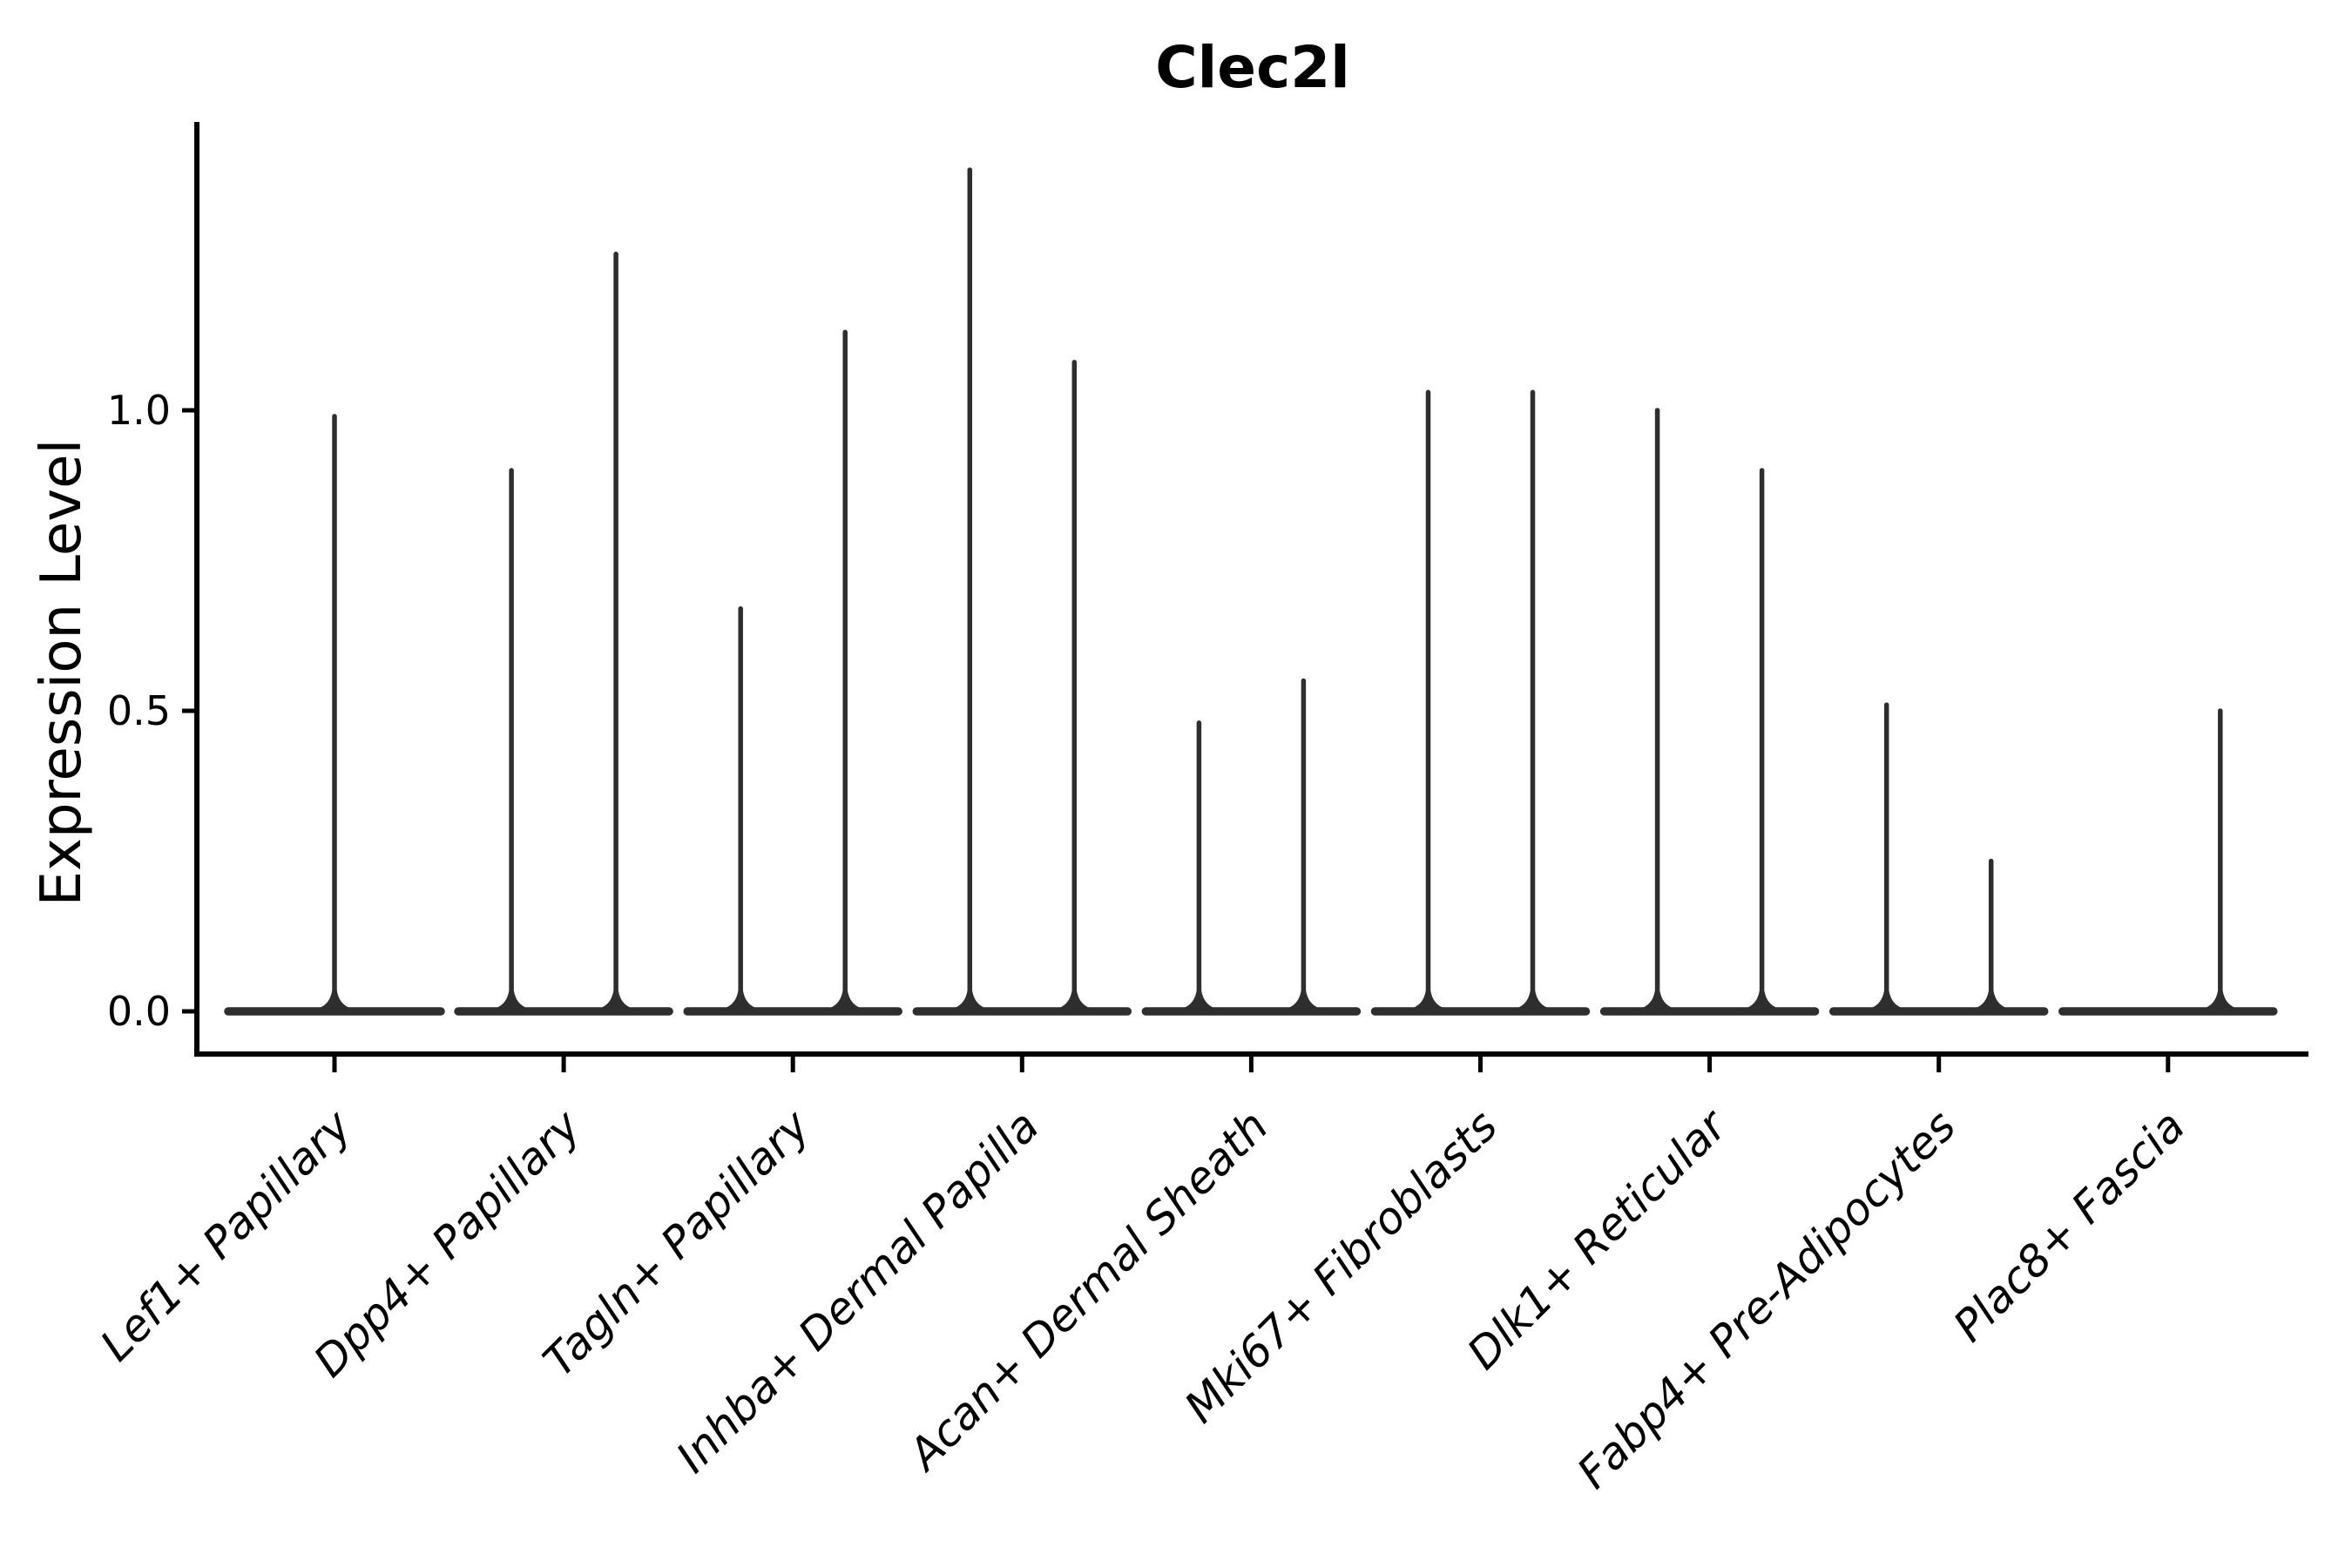 This screenshot has width=2352, height=1568. I want to click on chart-title: Clec2l, so click(1252, 67).